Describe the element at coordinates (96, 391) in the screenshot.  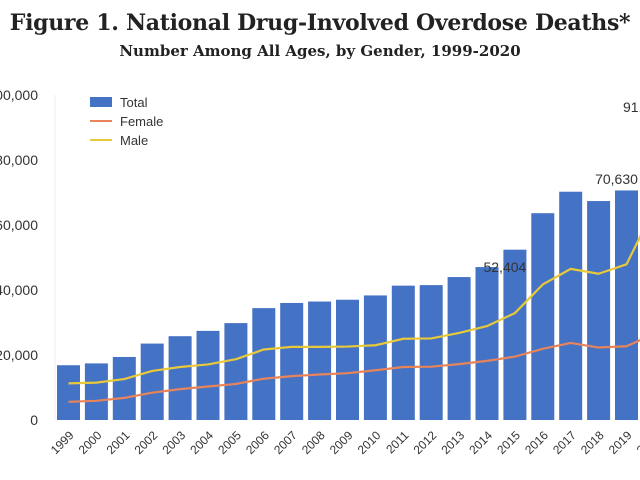
I see `bar-2000` at that location.